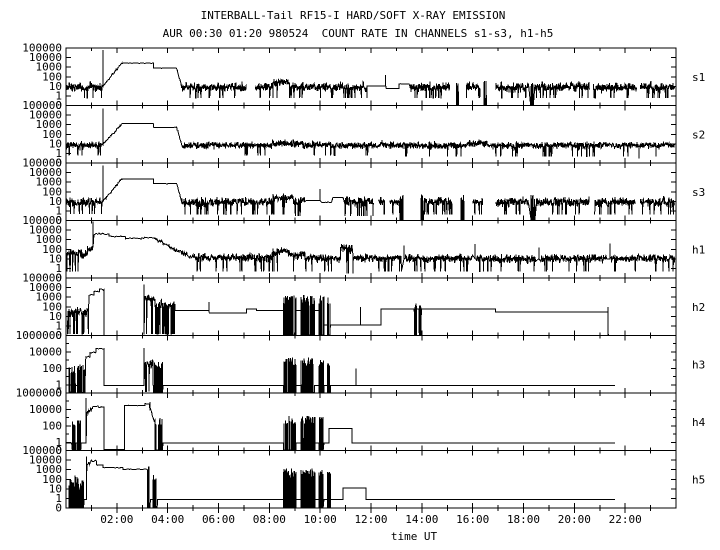  I want to click on y-tick-label-h3-100: 100, so click(52, 368).